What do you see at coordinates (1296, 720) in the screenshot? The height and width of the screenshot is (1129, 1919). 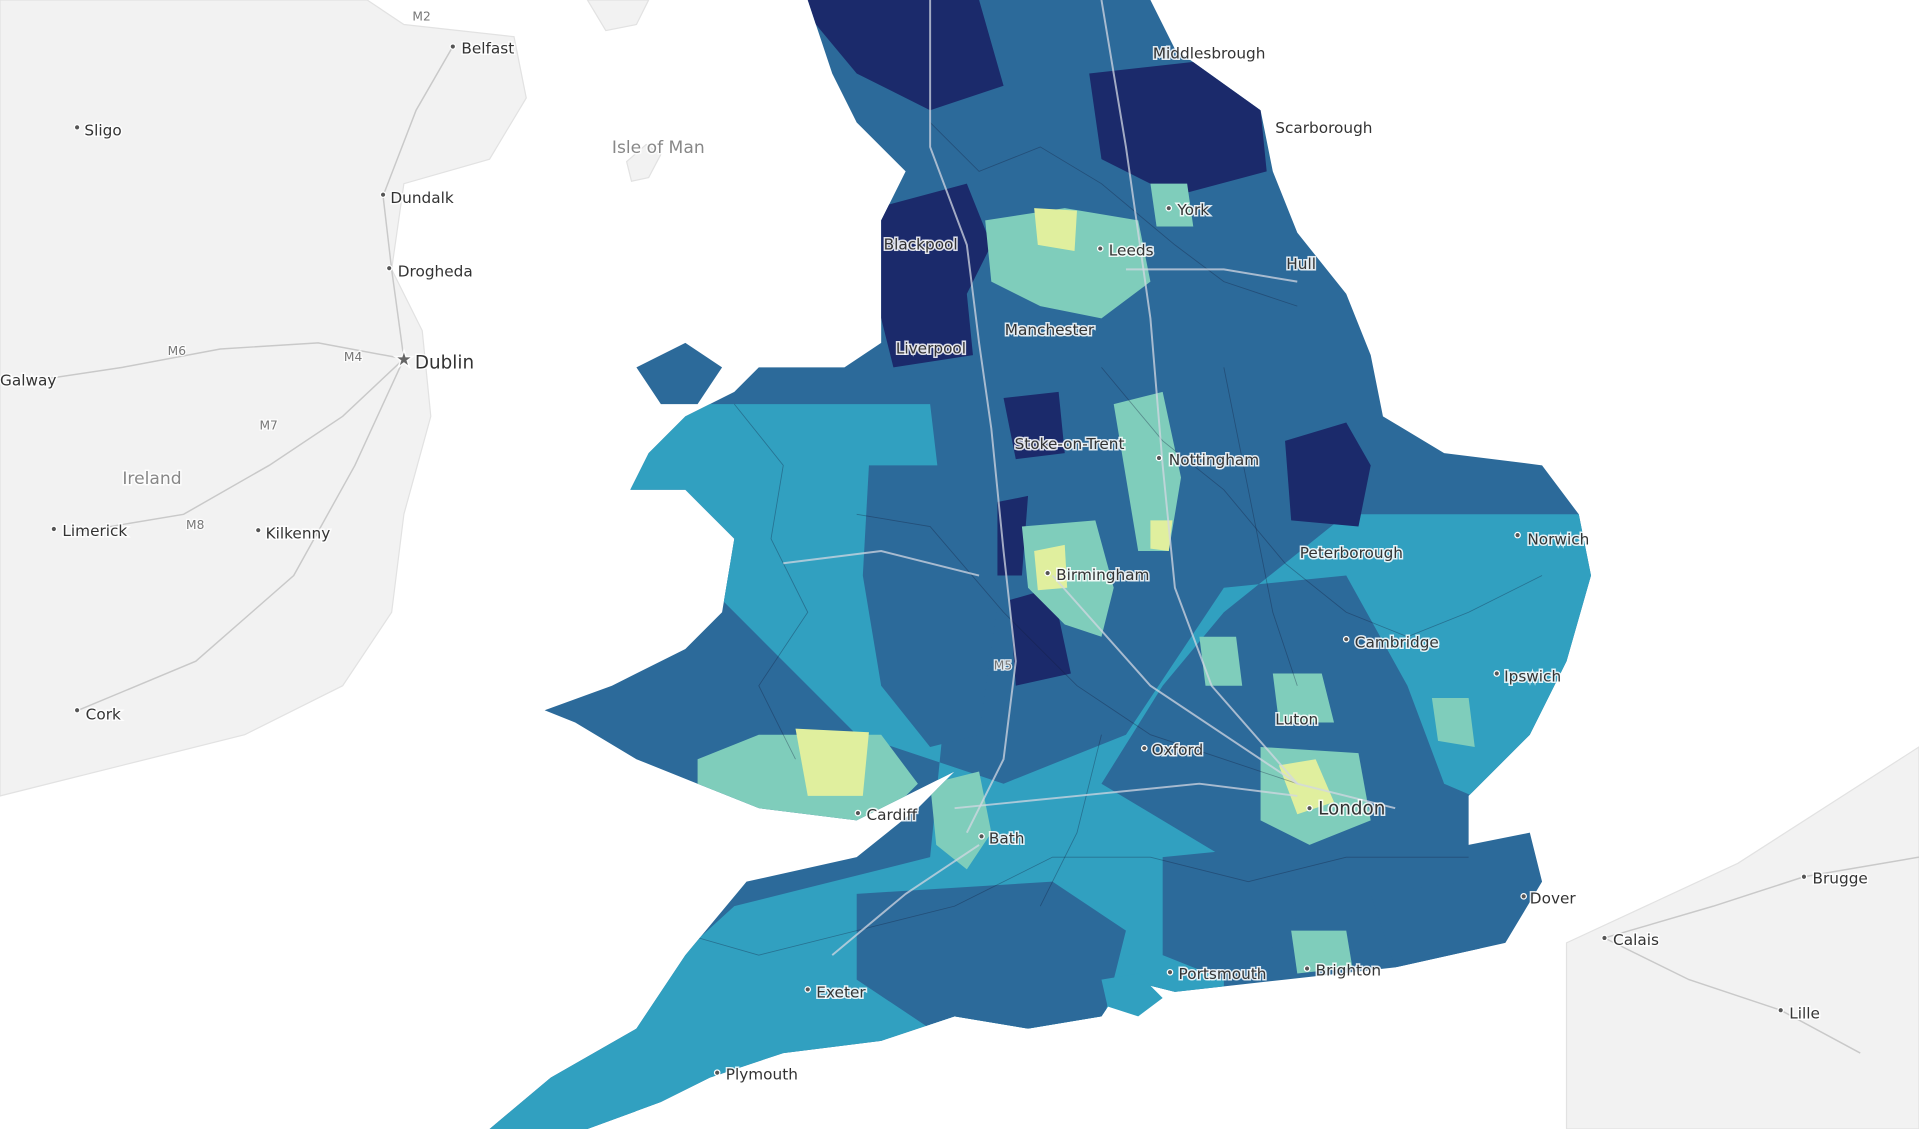 I see `place-label: Luton` at bounding box center [1296, 720].